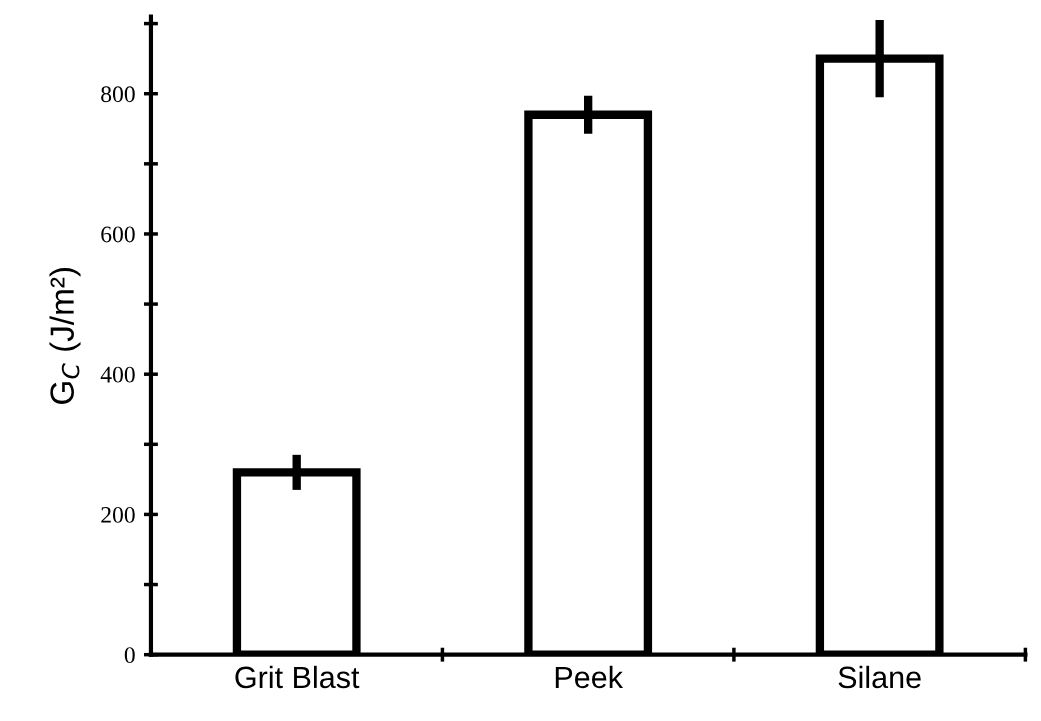 Image resolution: width=1041 pixels, height=721 pixels. I want to click on y-tick-label: 600, so click(118, 234).